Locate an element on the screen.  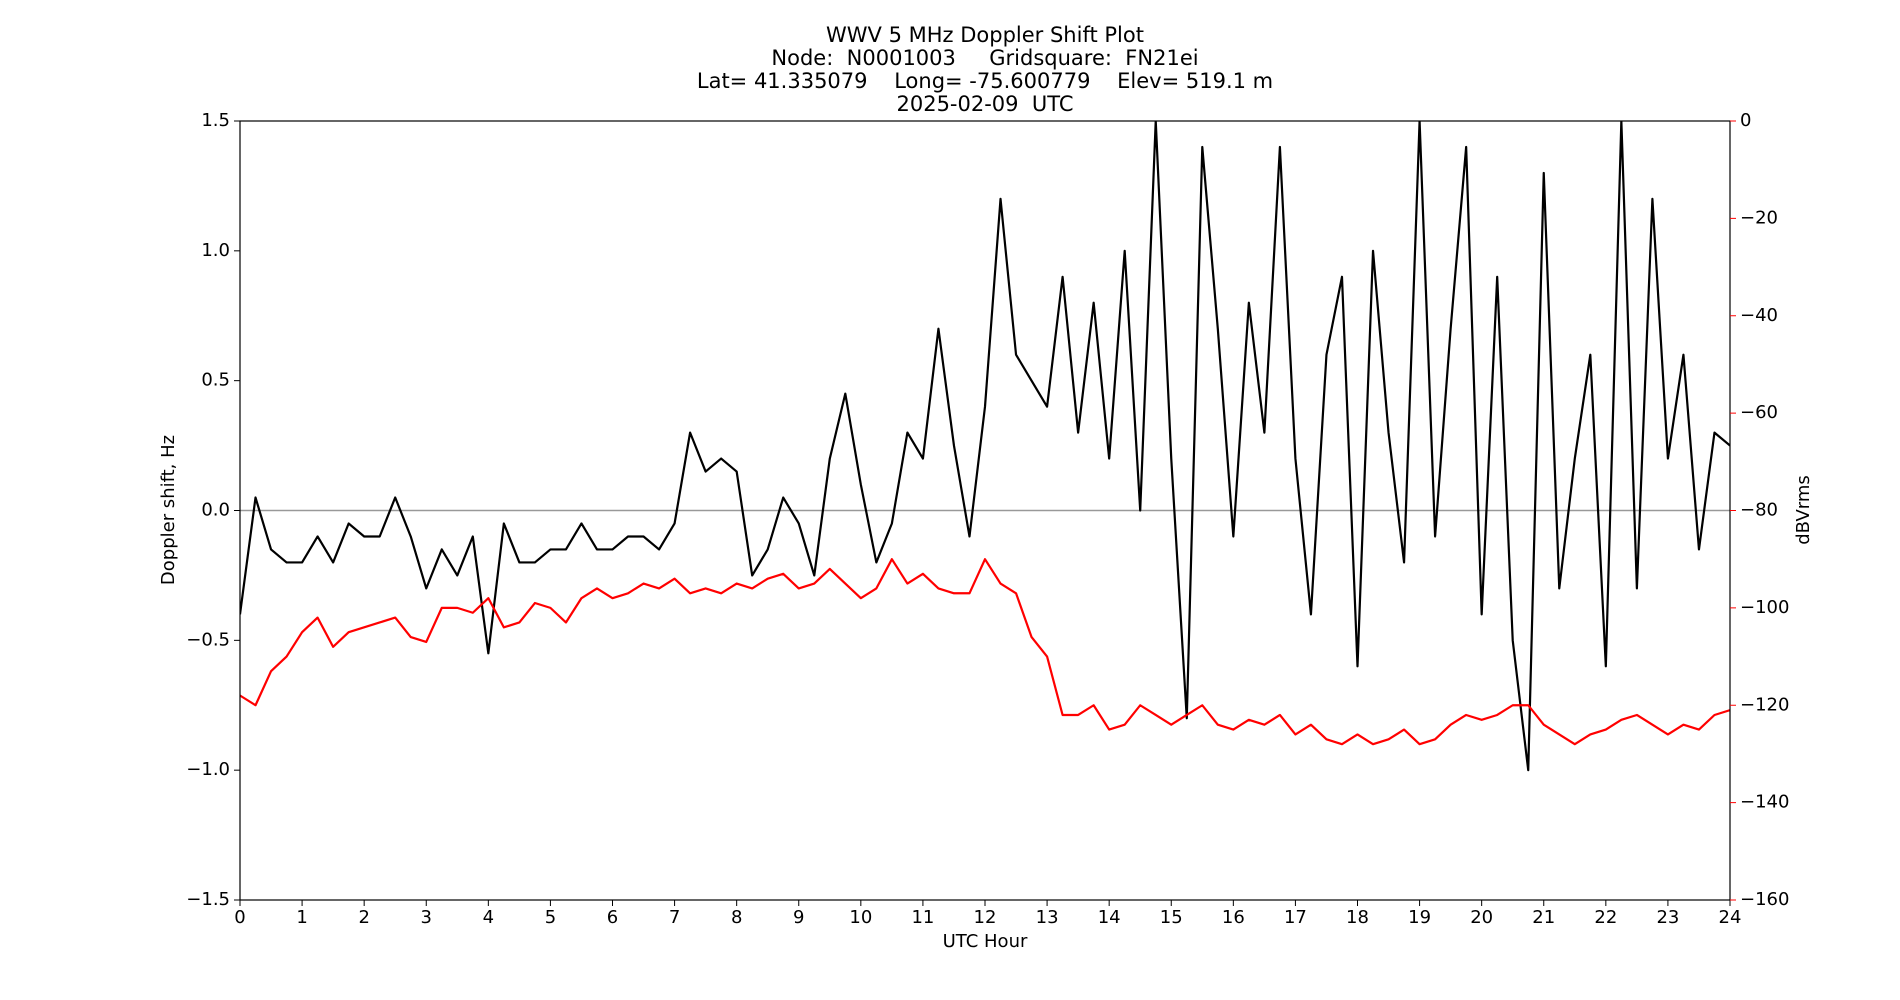
x-tick-label: 4 is located at coordinates (488, 917).